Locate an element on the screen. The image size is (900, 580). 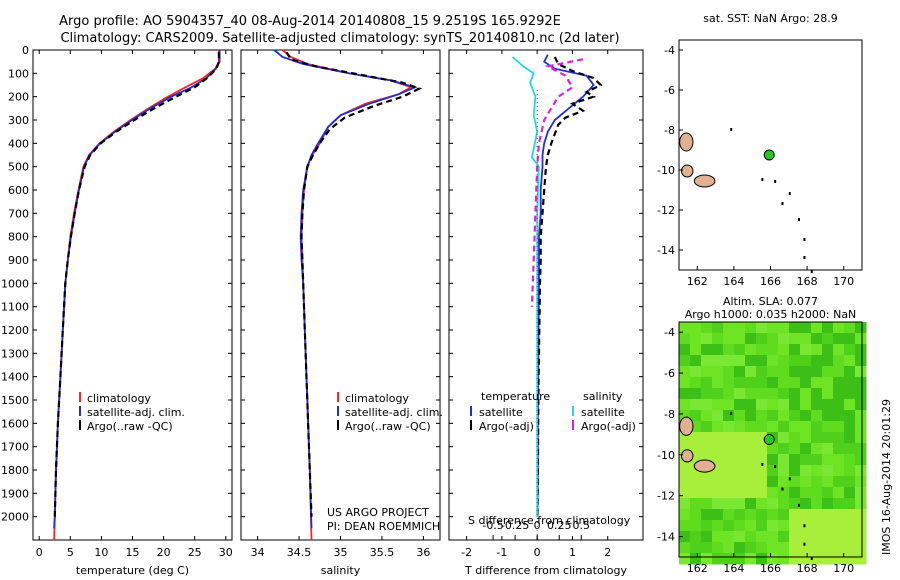
y-tick-label: -4 is located at coordinates (669, 50).